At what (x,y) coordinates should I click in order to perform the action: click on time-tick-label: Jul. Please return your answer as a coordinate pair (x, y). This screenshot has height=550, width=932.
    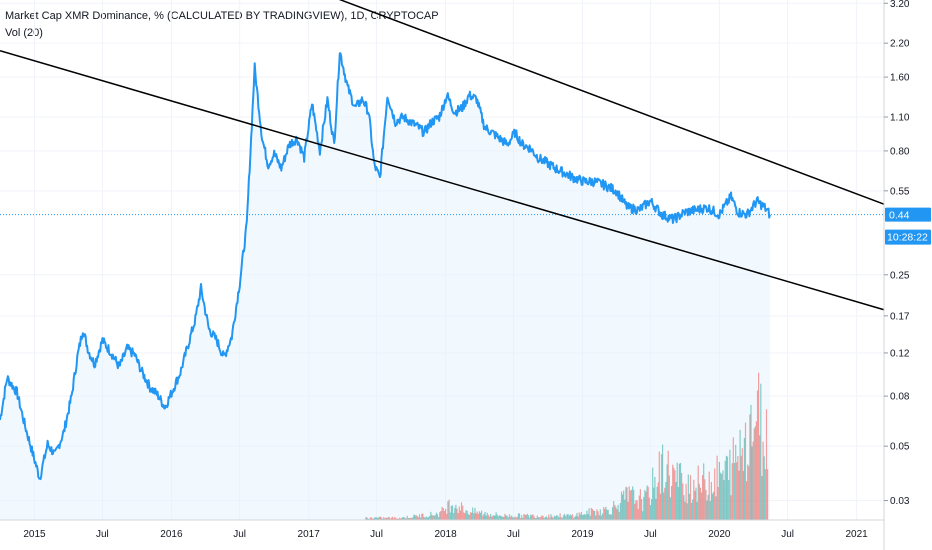
    Looking at the image, I should click on (376, 534).